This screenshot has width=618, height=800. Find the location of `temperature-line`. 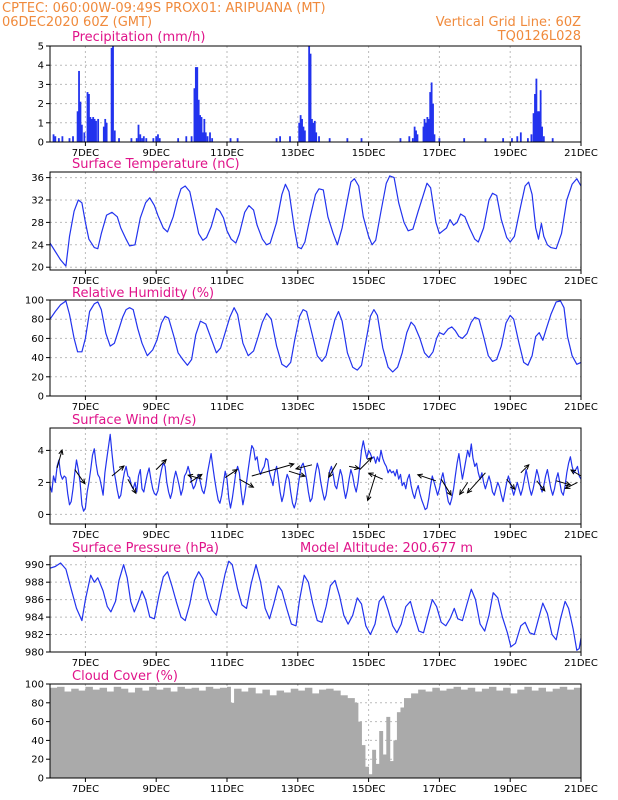

temperature-line is located at coordinates (315, 221).